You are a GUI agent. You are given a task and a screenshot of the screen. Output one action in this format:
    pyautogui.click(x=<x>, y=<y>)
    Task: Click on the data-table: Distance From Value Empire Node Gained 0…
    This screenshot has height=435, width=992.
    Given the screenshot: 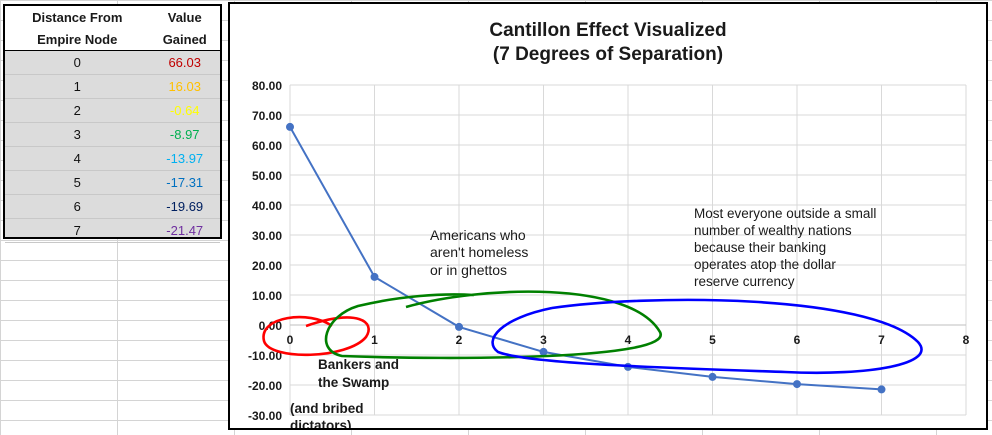 What is the action you would take?
    pyautogui.click(x=112, y=123)
    